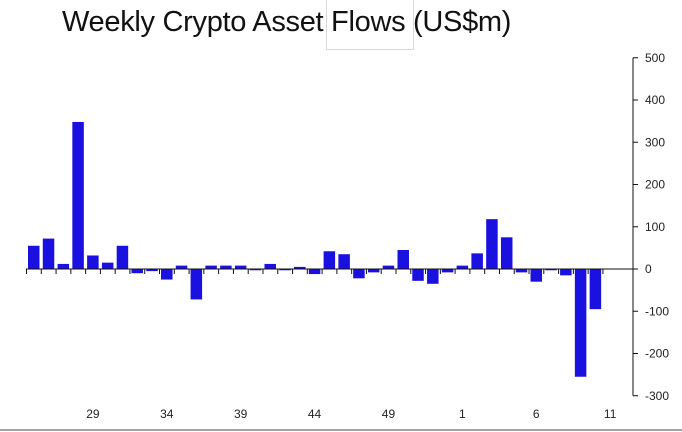 This screenshot has height=432, width=682. Describe the element at coordinates (657, 396) in the screenshot. I see `y-tick-label: -300` at that location.